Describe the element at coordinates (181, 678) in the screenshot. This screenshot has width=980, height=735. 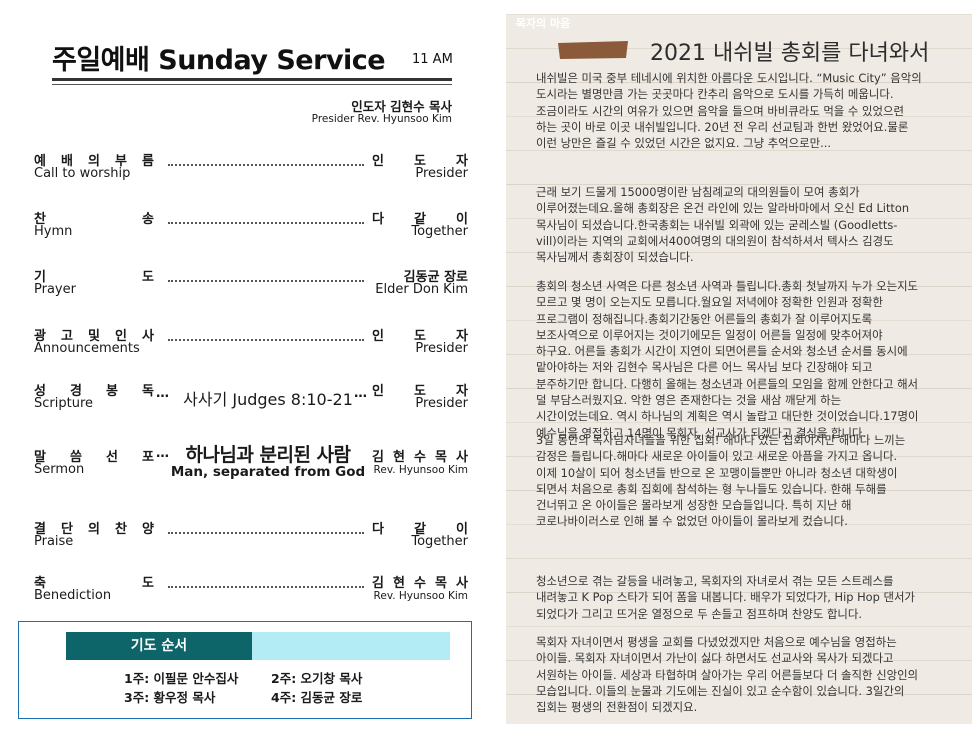
I see `prayer-item-week1: 1주: 이필문 안수집사` at that location.